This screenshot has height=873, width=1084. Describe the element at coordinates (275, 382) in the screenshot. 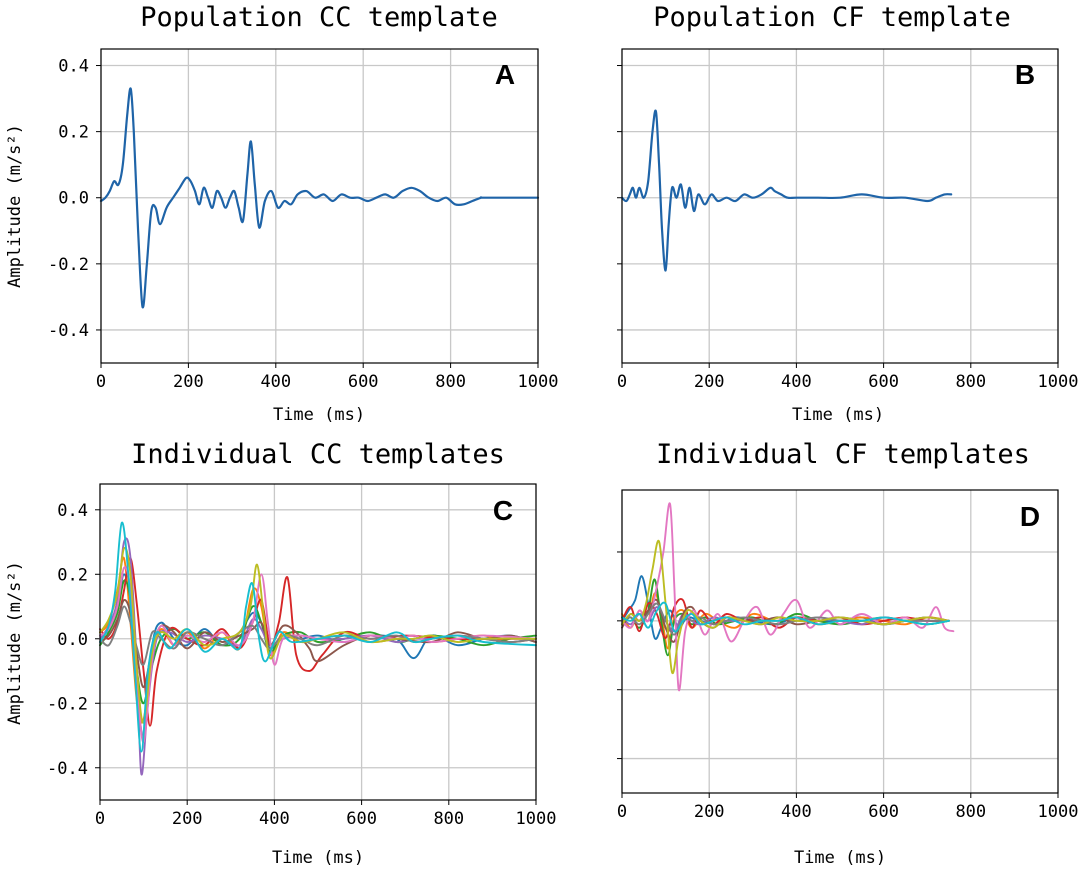

I see `panel-a-xtick-label: 400` at that location.